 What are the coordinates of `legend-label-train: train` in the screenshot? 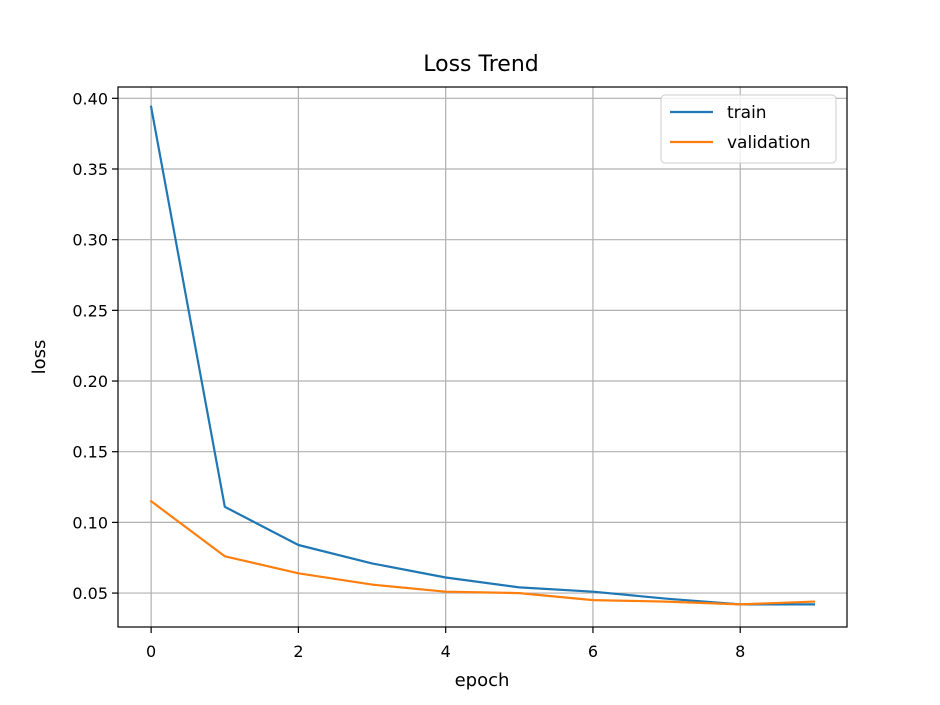 It's located at (747, 113).